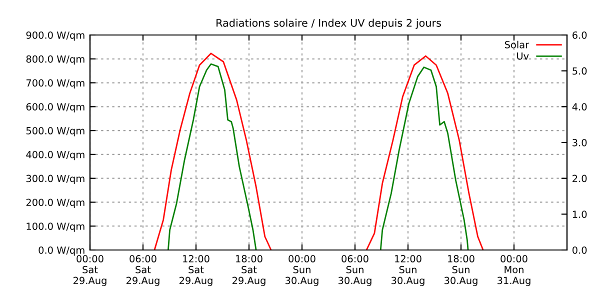 This screenshot has width=610, height=300. What do you see at coordinates (579, 35) in the screenshot?
I see `y2-tick-label: 6.0` at bounding box center [579, 35].